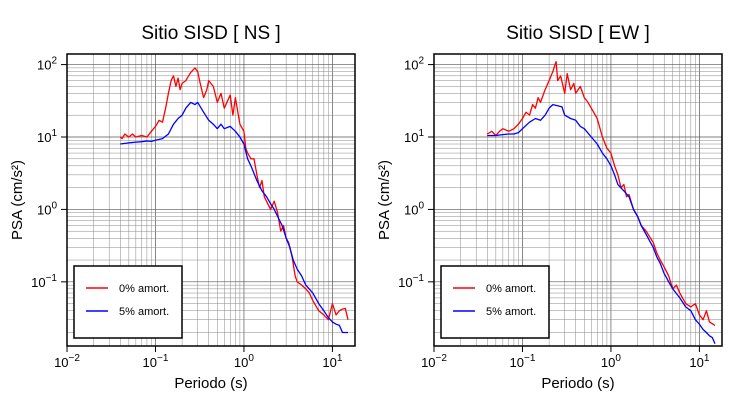  I want to click on chart-title: Sitio SISD [ NS ], so click(210, 33).